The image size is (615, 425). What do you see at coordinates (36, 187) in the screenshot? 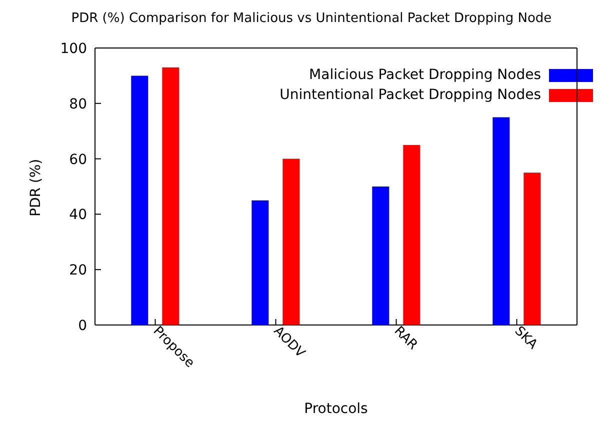
I see `y-axis-title: PDR (%)` at bounding box center [36, 187].